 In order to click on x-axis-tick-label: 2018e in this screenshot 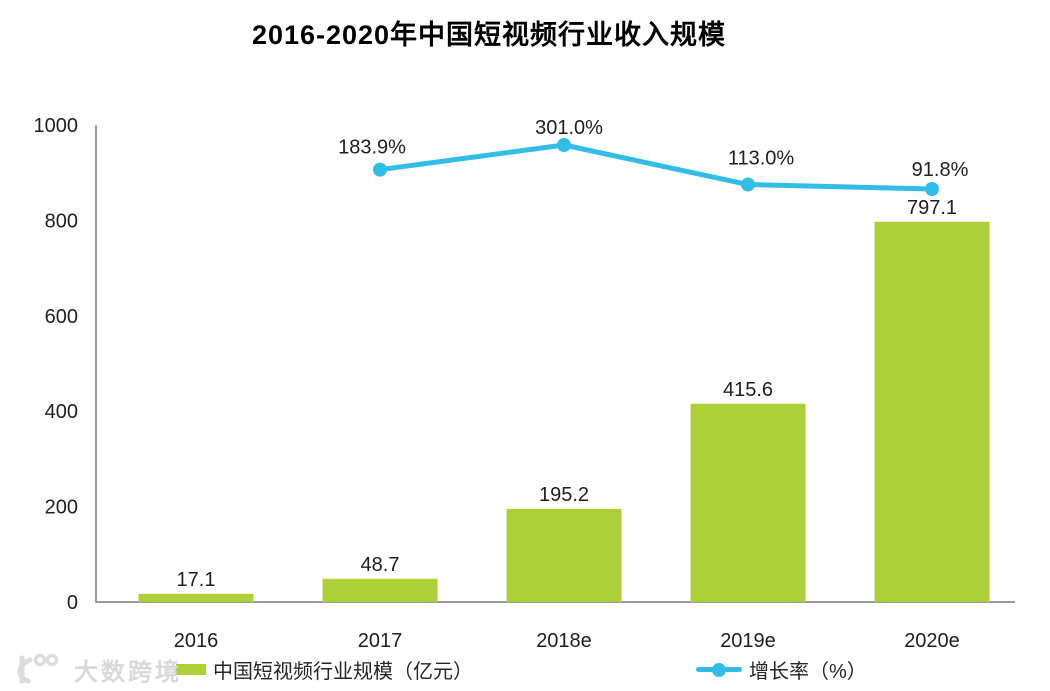, I will do `click(564, 641)`.